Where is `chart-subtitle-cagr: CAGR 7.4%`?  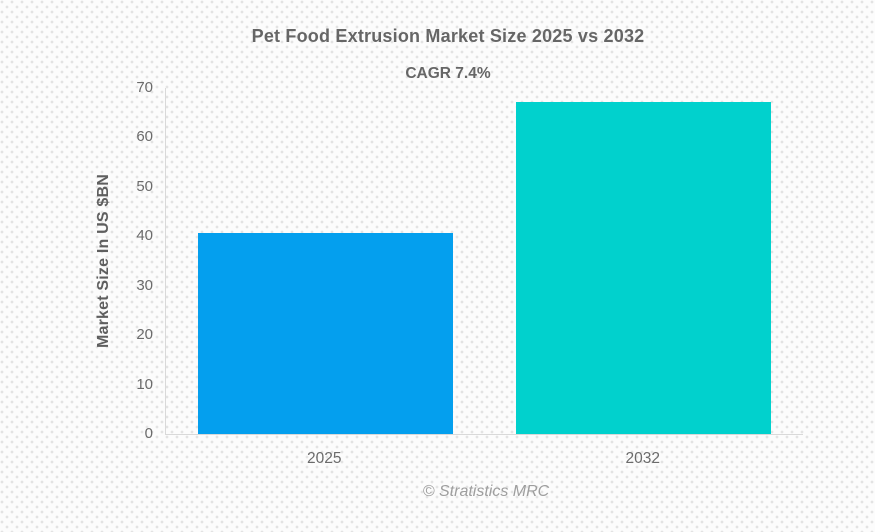 chart-subtitle-cagr: CAGR 7.4% is located at coordinates (448, 73).